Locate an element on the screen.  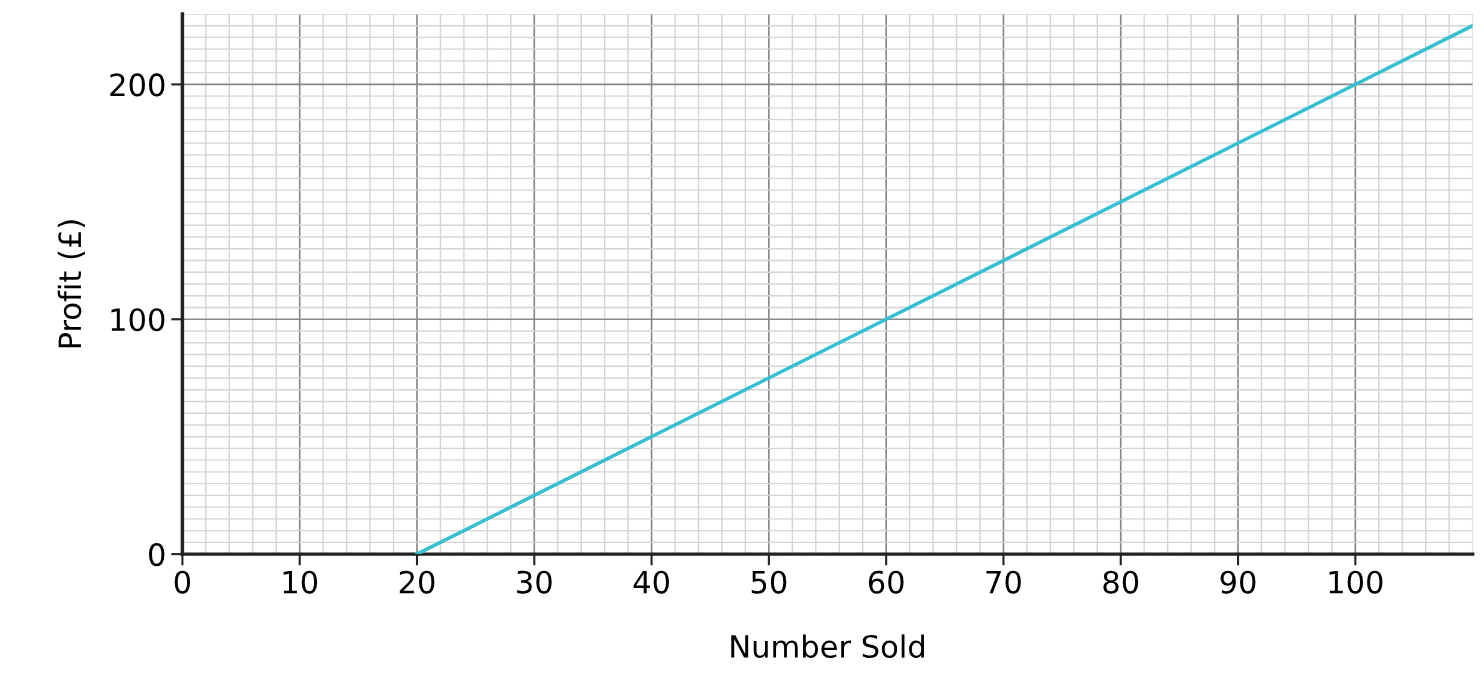
y-tick-label: 200 is located at coordinates (137, 85).